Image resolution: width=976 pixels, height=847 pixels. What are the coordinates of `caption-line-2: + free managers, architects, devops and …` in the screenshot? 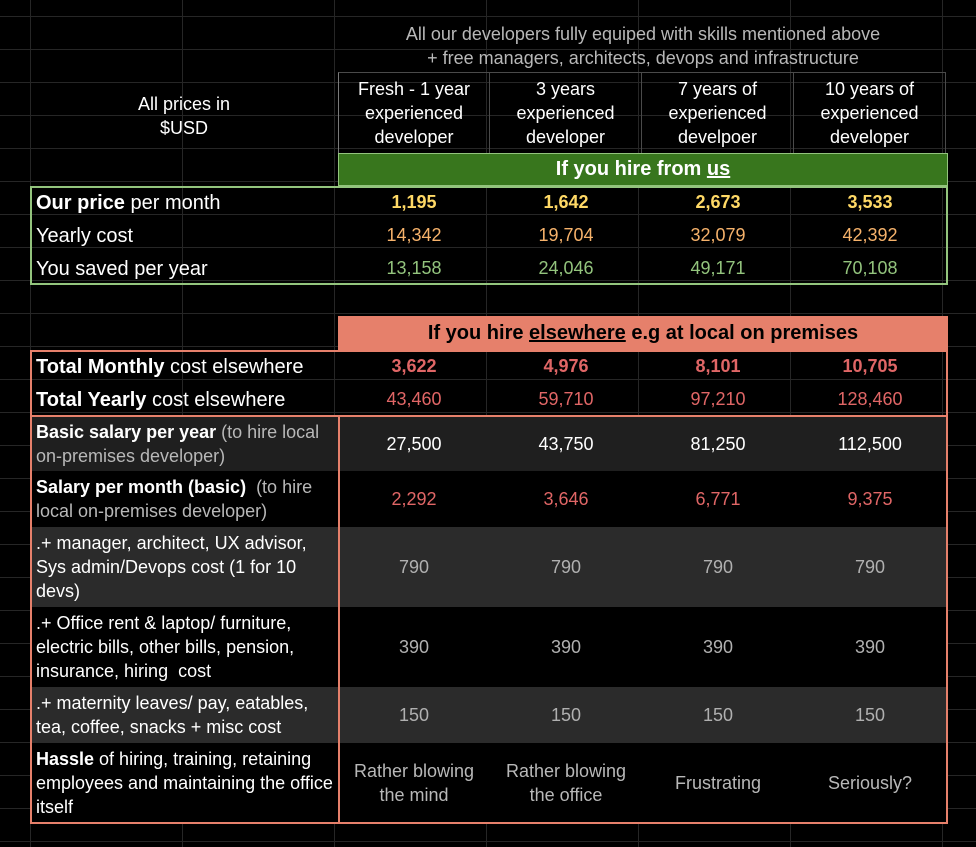 It's located at (643, 58).